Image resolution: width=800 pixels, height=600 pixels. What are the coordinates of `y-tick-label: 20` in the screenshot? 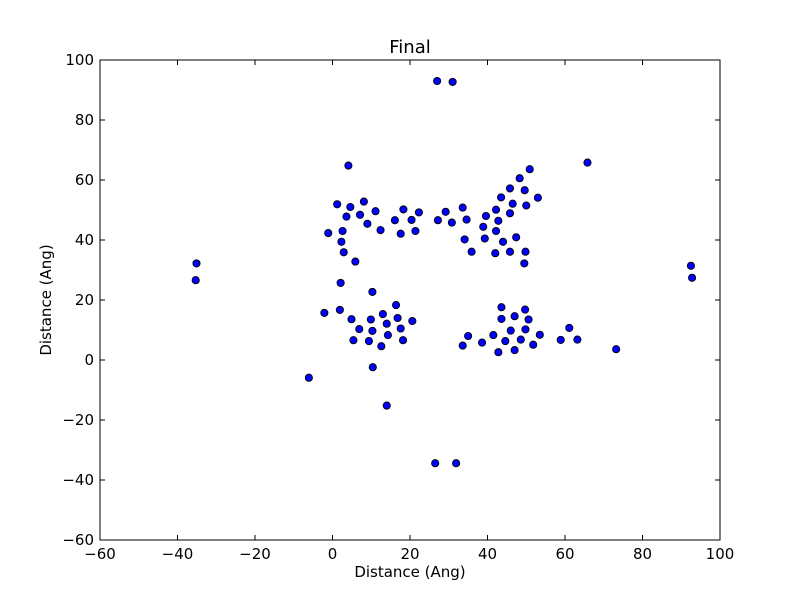 It's located at (84, 300).